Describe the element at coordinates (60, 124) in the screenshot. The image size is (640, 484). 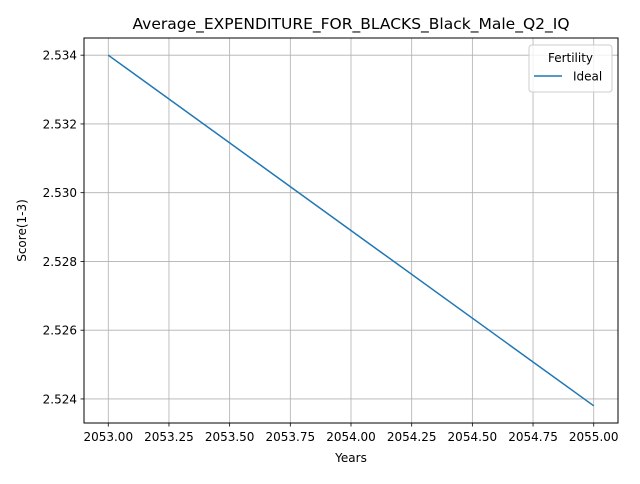
I see `y-tick-label: 2.532` at that location.